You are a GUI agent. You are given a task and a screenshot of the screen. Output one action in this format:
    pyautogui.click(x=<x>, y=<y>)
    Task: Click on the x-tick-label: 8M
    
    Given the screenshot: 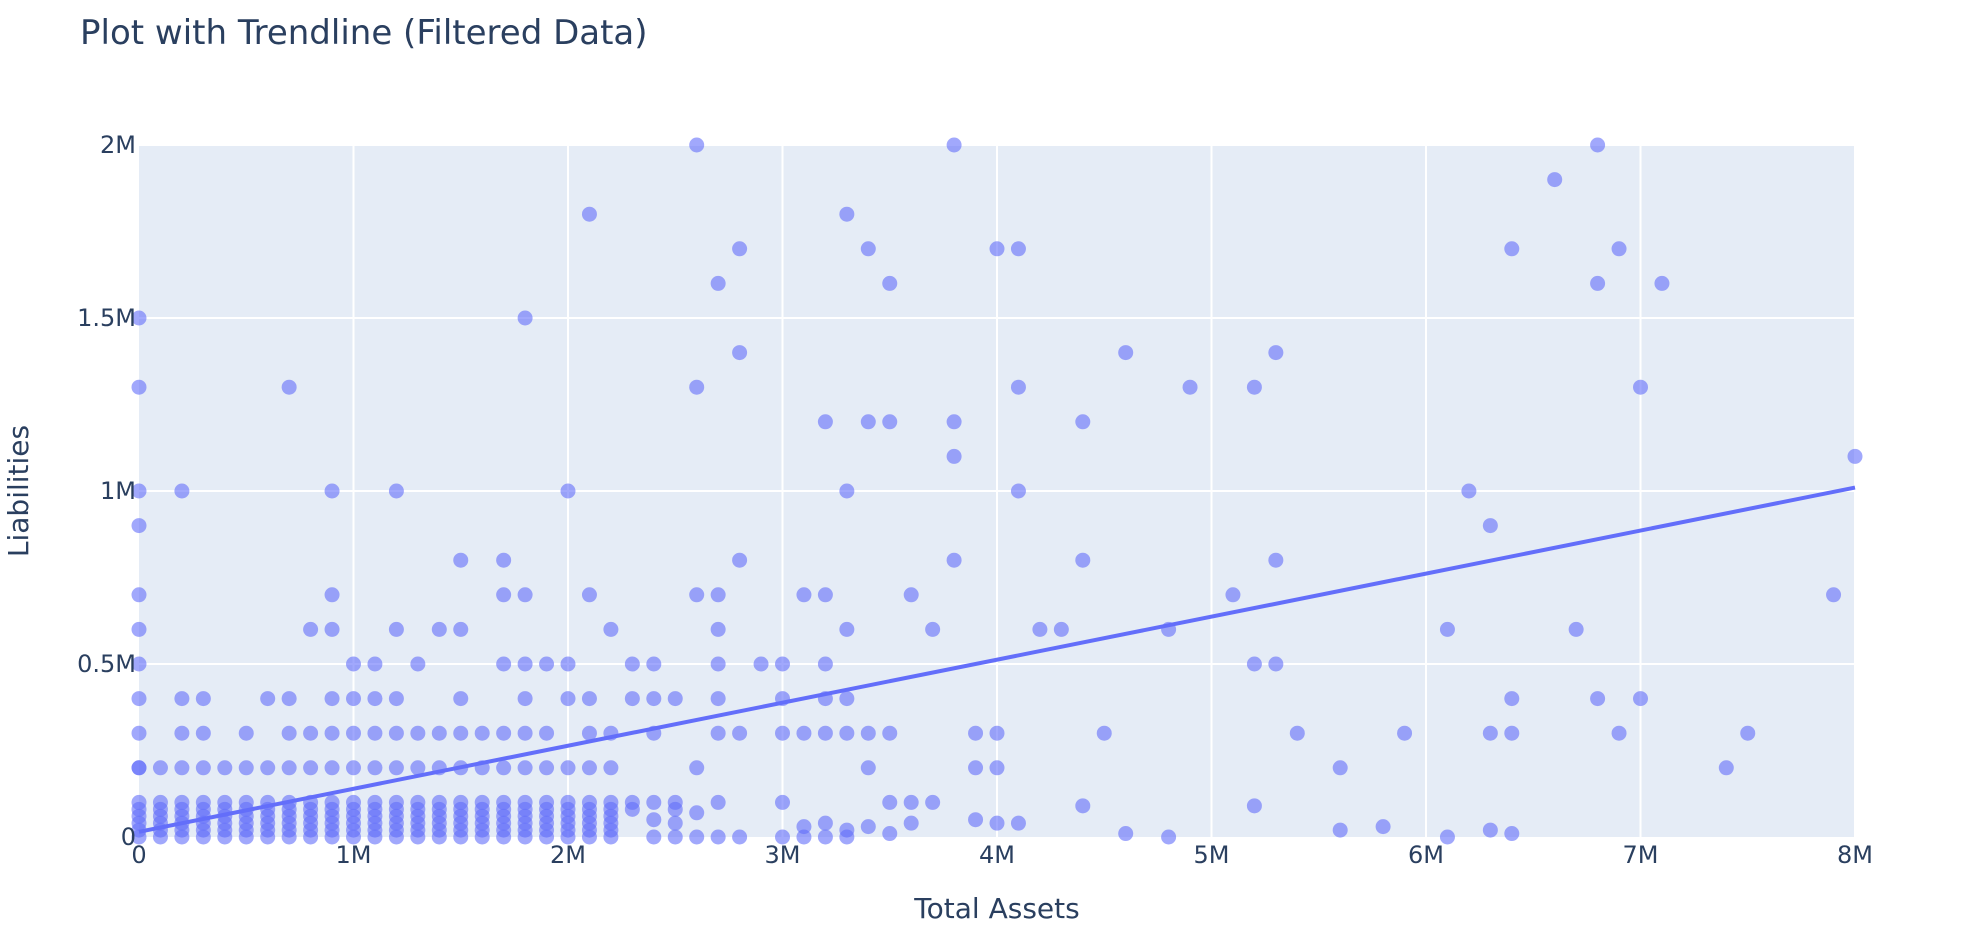 What is the action you would take?
    pyautogui.click(x=1855, y=855)
    